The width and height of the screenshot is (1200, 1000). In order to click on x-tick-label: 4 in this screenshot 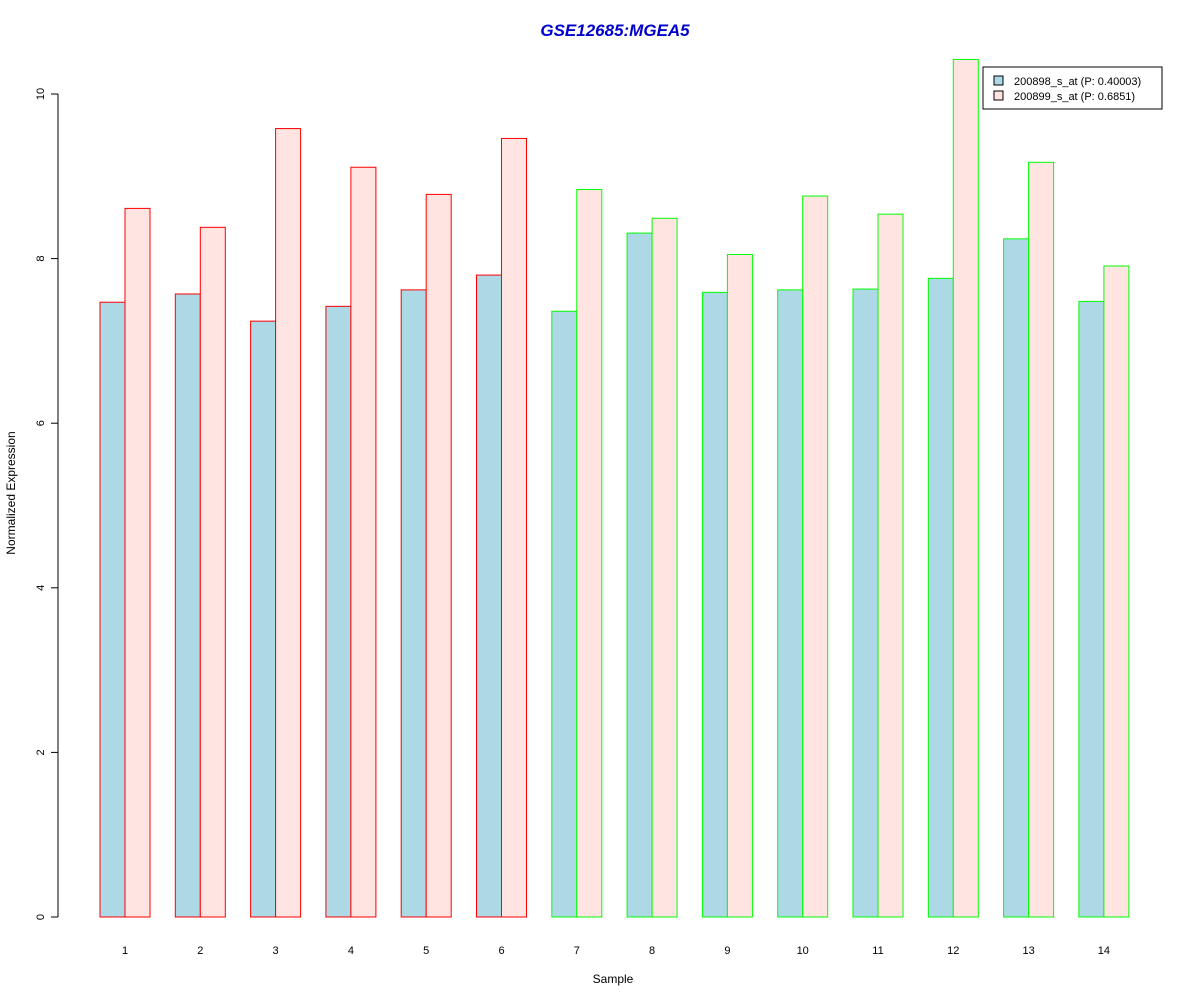, I will do `click(351, 951)`.